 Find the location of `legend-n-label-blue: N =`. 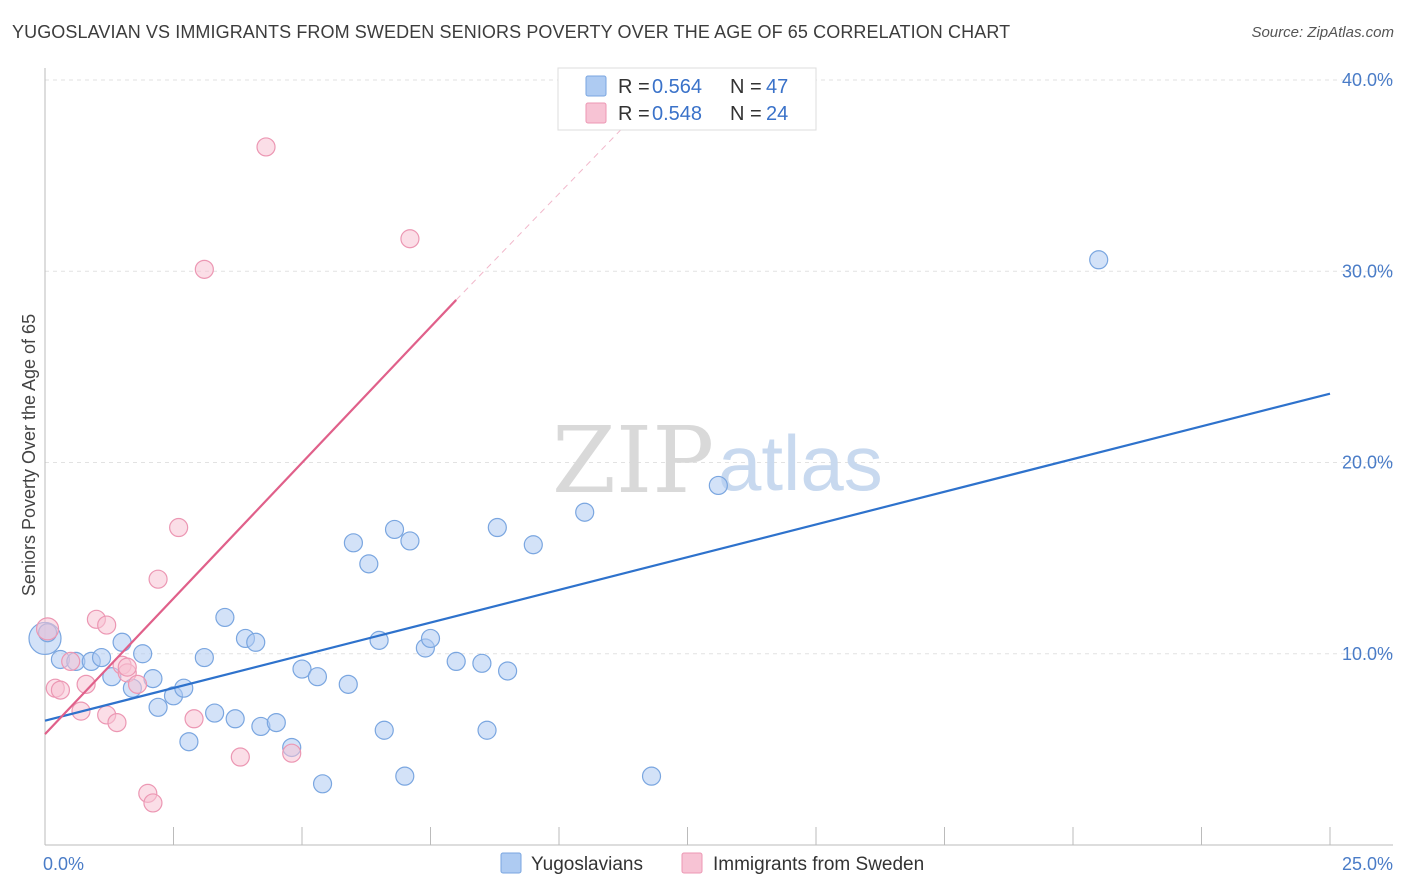

legend-n-label-blue: N = is located at coordinates (746, 87).